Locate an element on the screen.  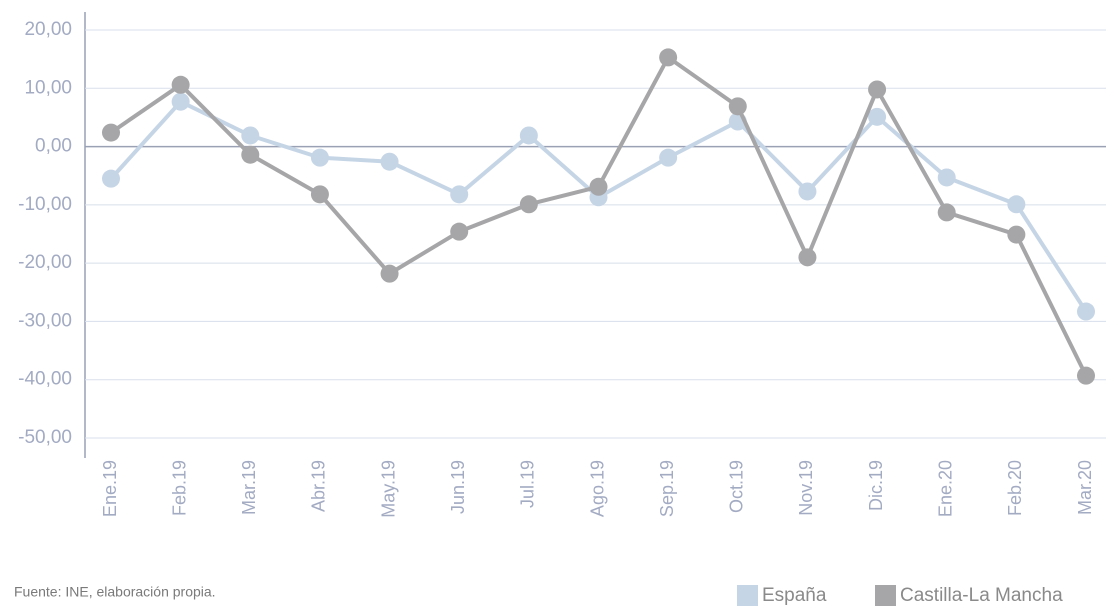
x-tick-label: Ago.19 is located at coordinates (597, 488).